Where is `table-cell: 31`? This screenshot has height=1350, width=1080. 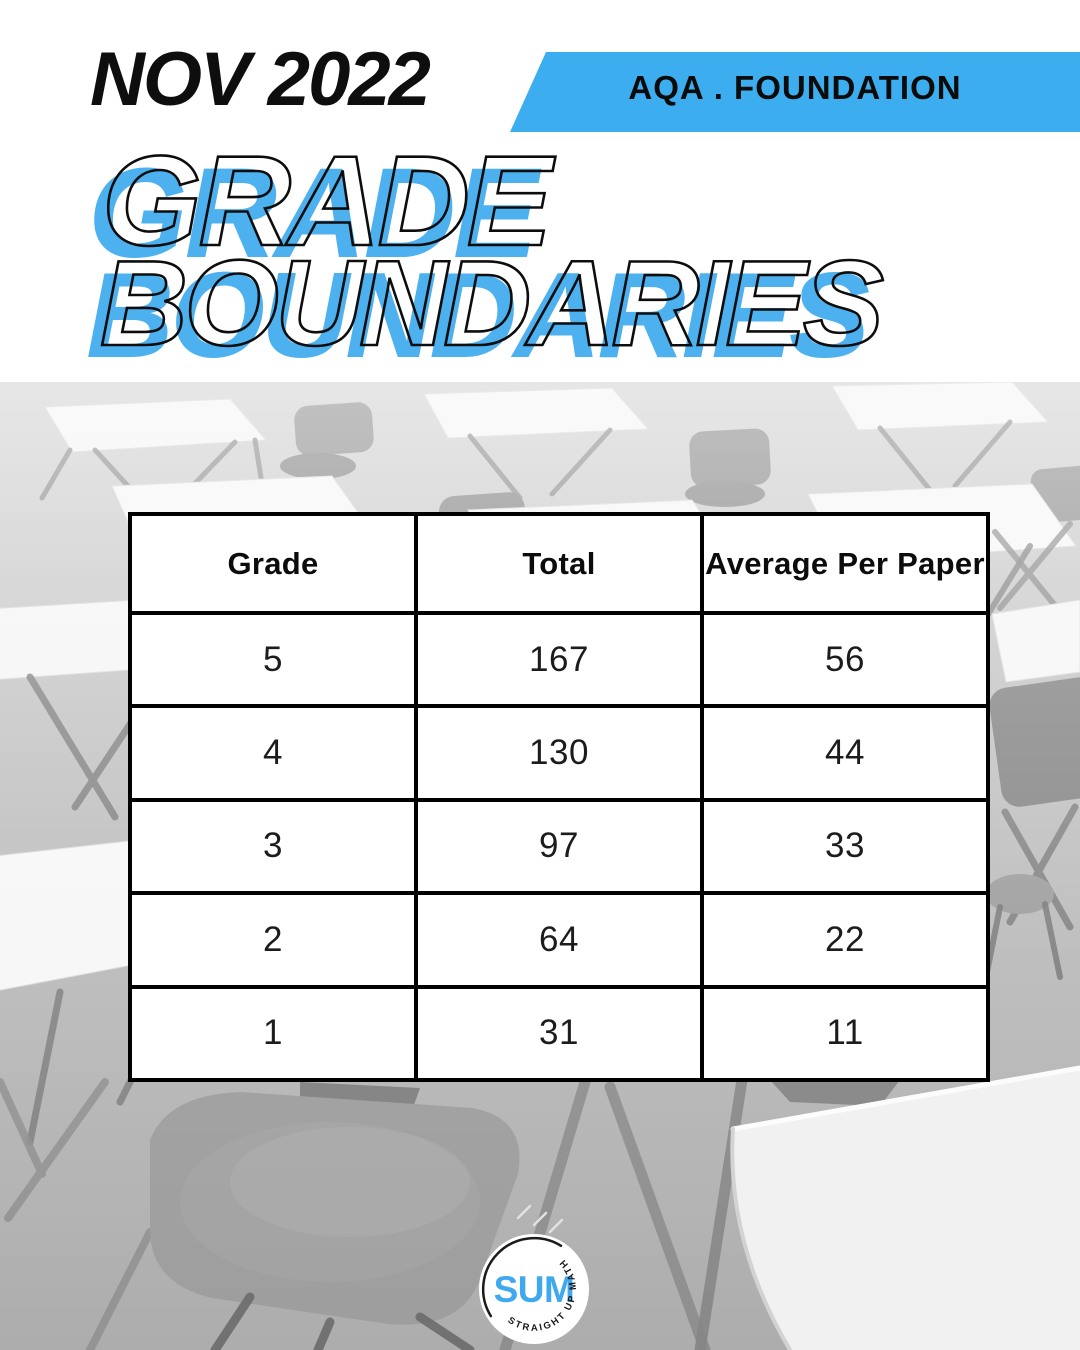 table-cell: 31 is located at coordinates (559, 1033).